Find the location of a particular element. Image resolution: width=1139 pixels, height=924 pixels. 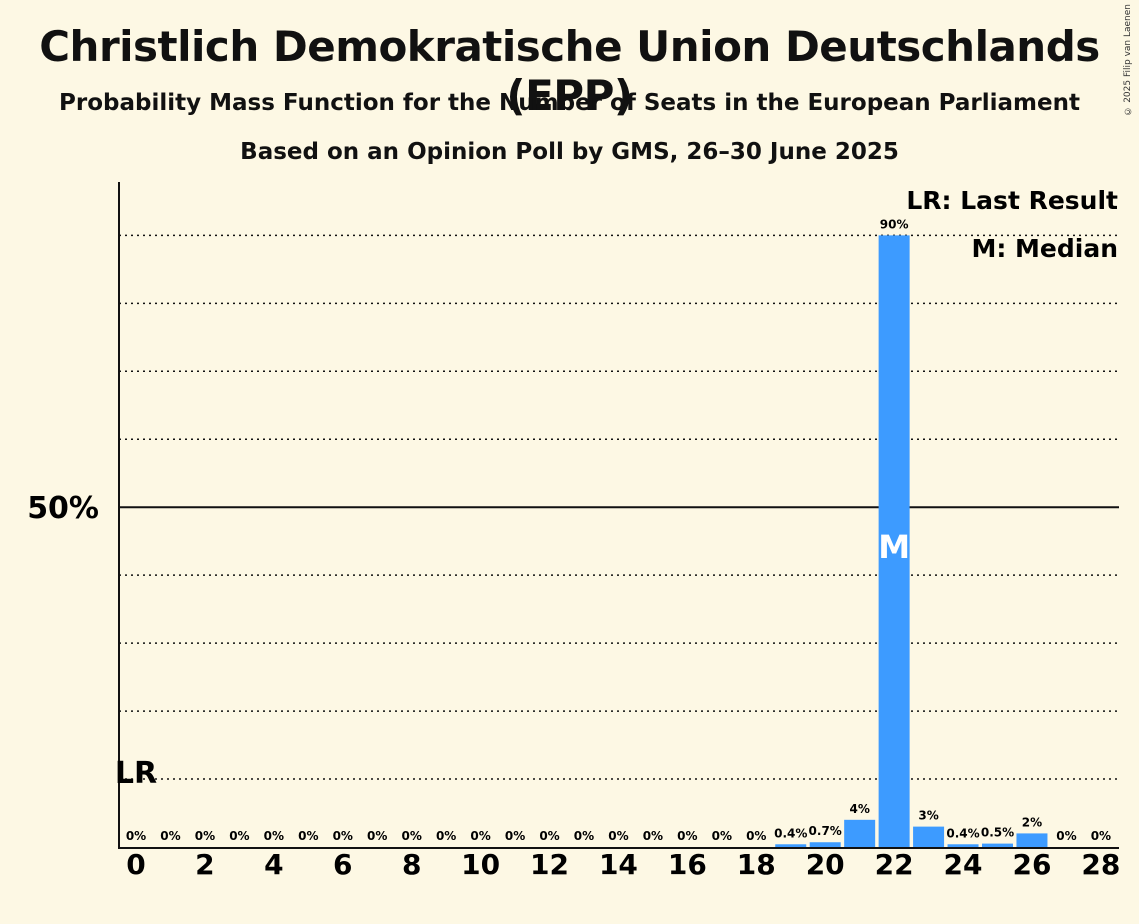

value-label-seat-0: 0% is located at coordinates (136, 836).